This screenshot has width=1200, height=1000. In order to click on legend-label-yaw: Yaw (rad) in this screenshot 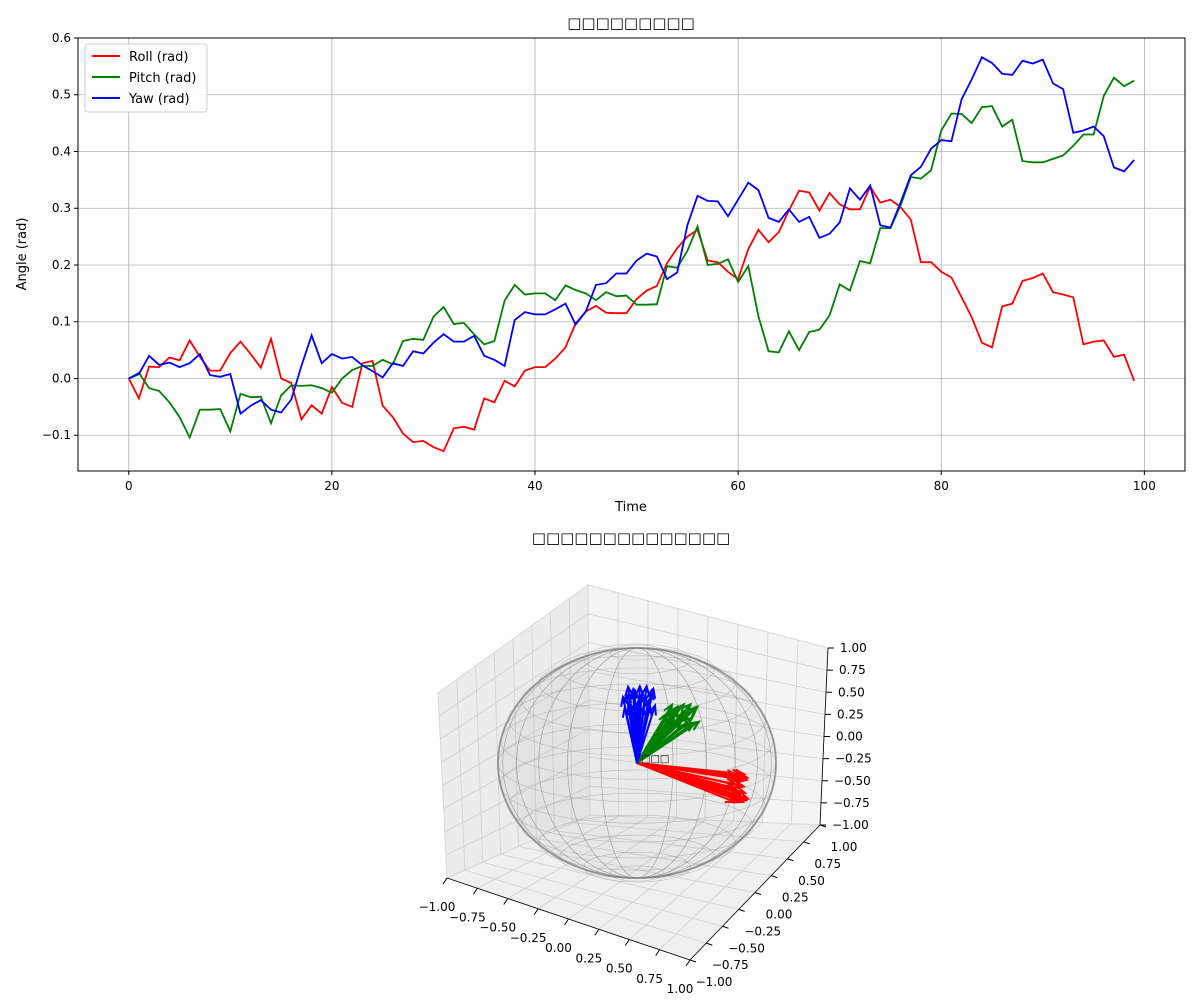, I will do `click(159, 99)`.